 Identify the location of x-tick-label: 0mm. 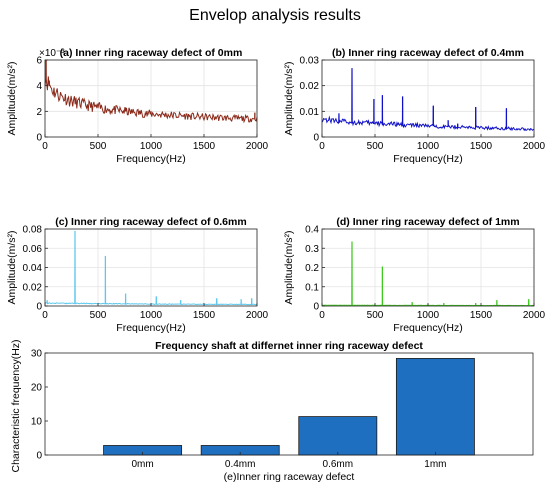
(142, 464).